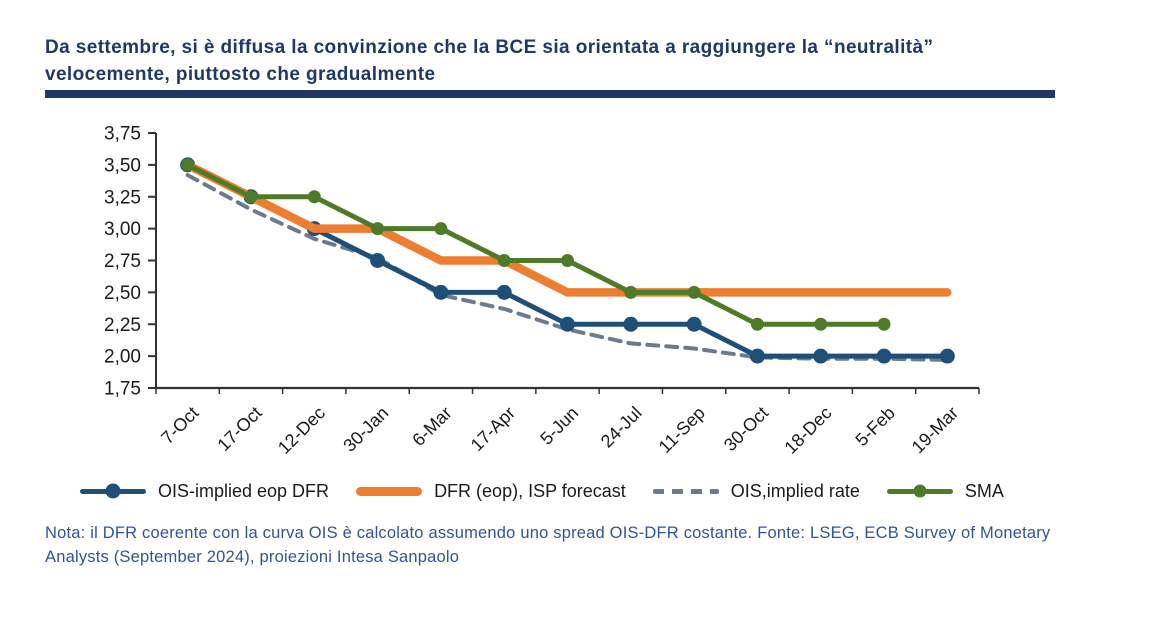 This screenshot has width=1170, height=640. Describe the element at coordinates (621, 427) in the screenshot. I see `x-tick-label: 24-Jul` at that location.